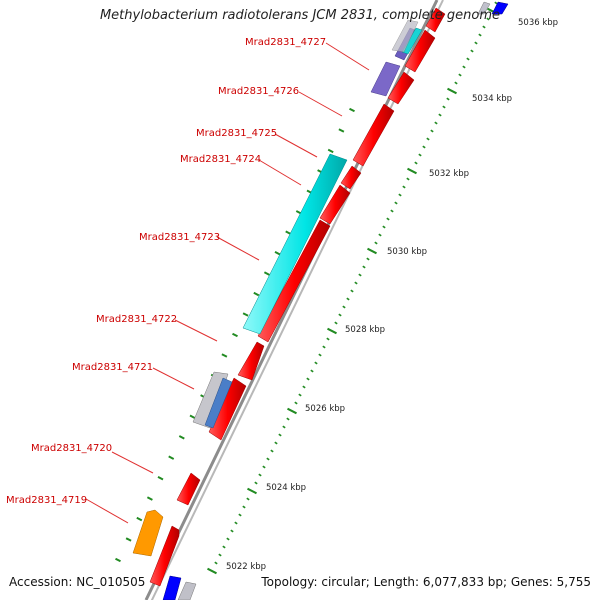  I want to click on gene-label: Mrad2831_4727, so click(285, 42).